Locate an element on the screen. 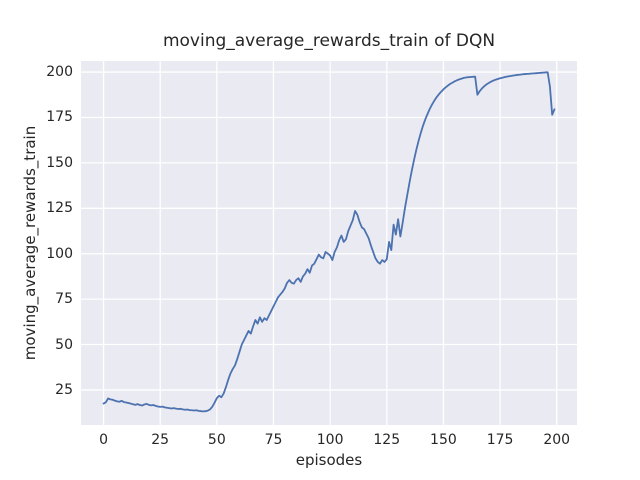  y-tick-label: 200 is located at coordinates (59, 72).